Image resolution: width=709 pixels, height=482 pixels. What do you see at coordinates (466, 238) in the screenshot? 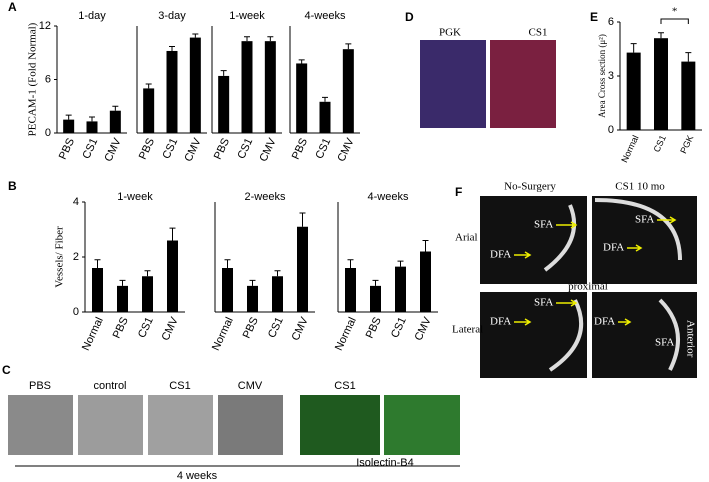
I see `row-label: Arial` at bounding box center [466, 238].